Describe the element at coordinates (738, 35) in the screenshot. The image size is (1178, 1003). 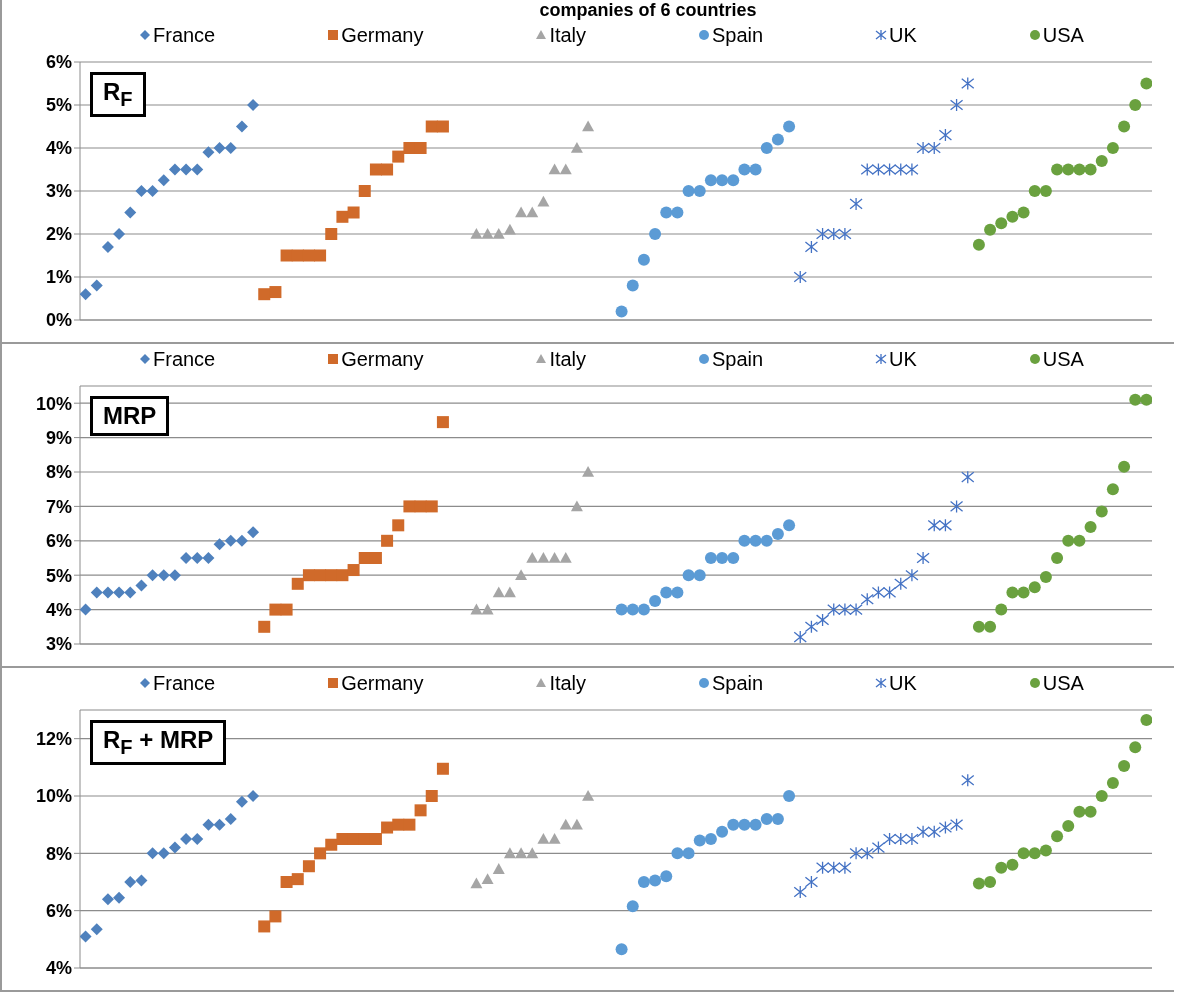
I see `legend-label: Spain` at that location.